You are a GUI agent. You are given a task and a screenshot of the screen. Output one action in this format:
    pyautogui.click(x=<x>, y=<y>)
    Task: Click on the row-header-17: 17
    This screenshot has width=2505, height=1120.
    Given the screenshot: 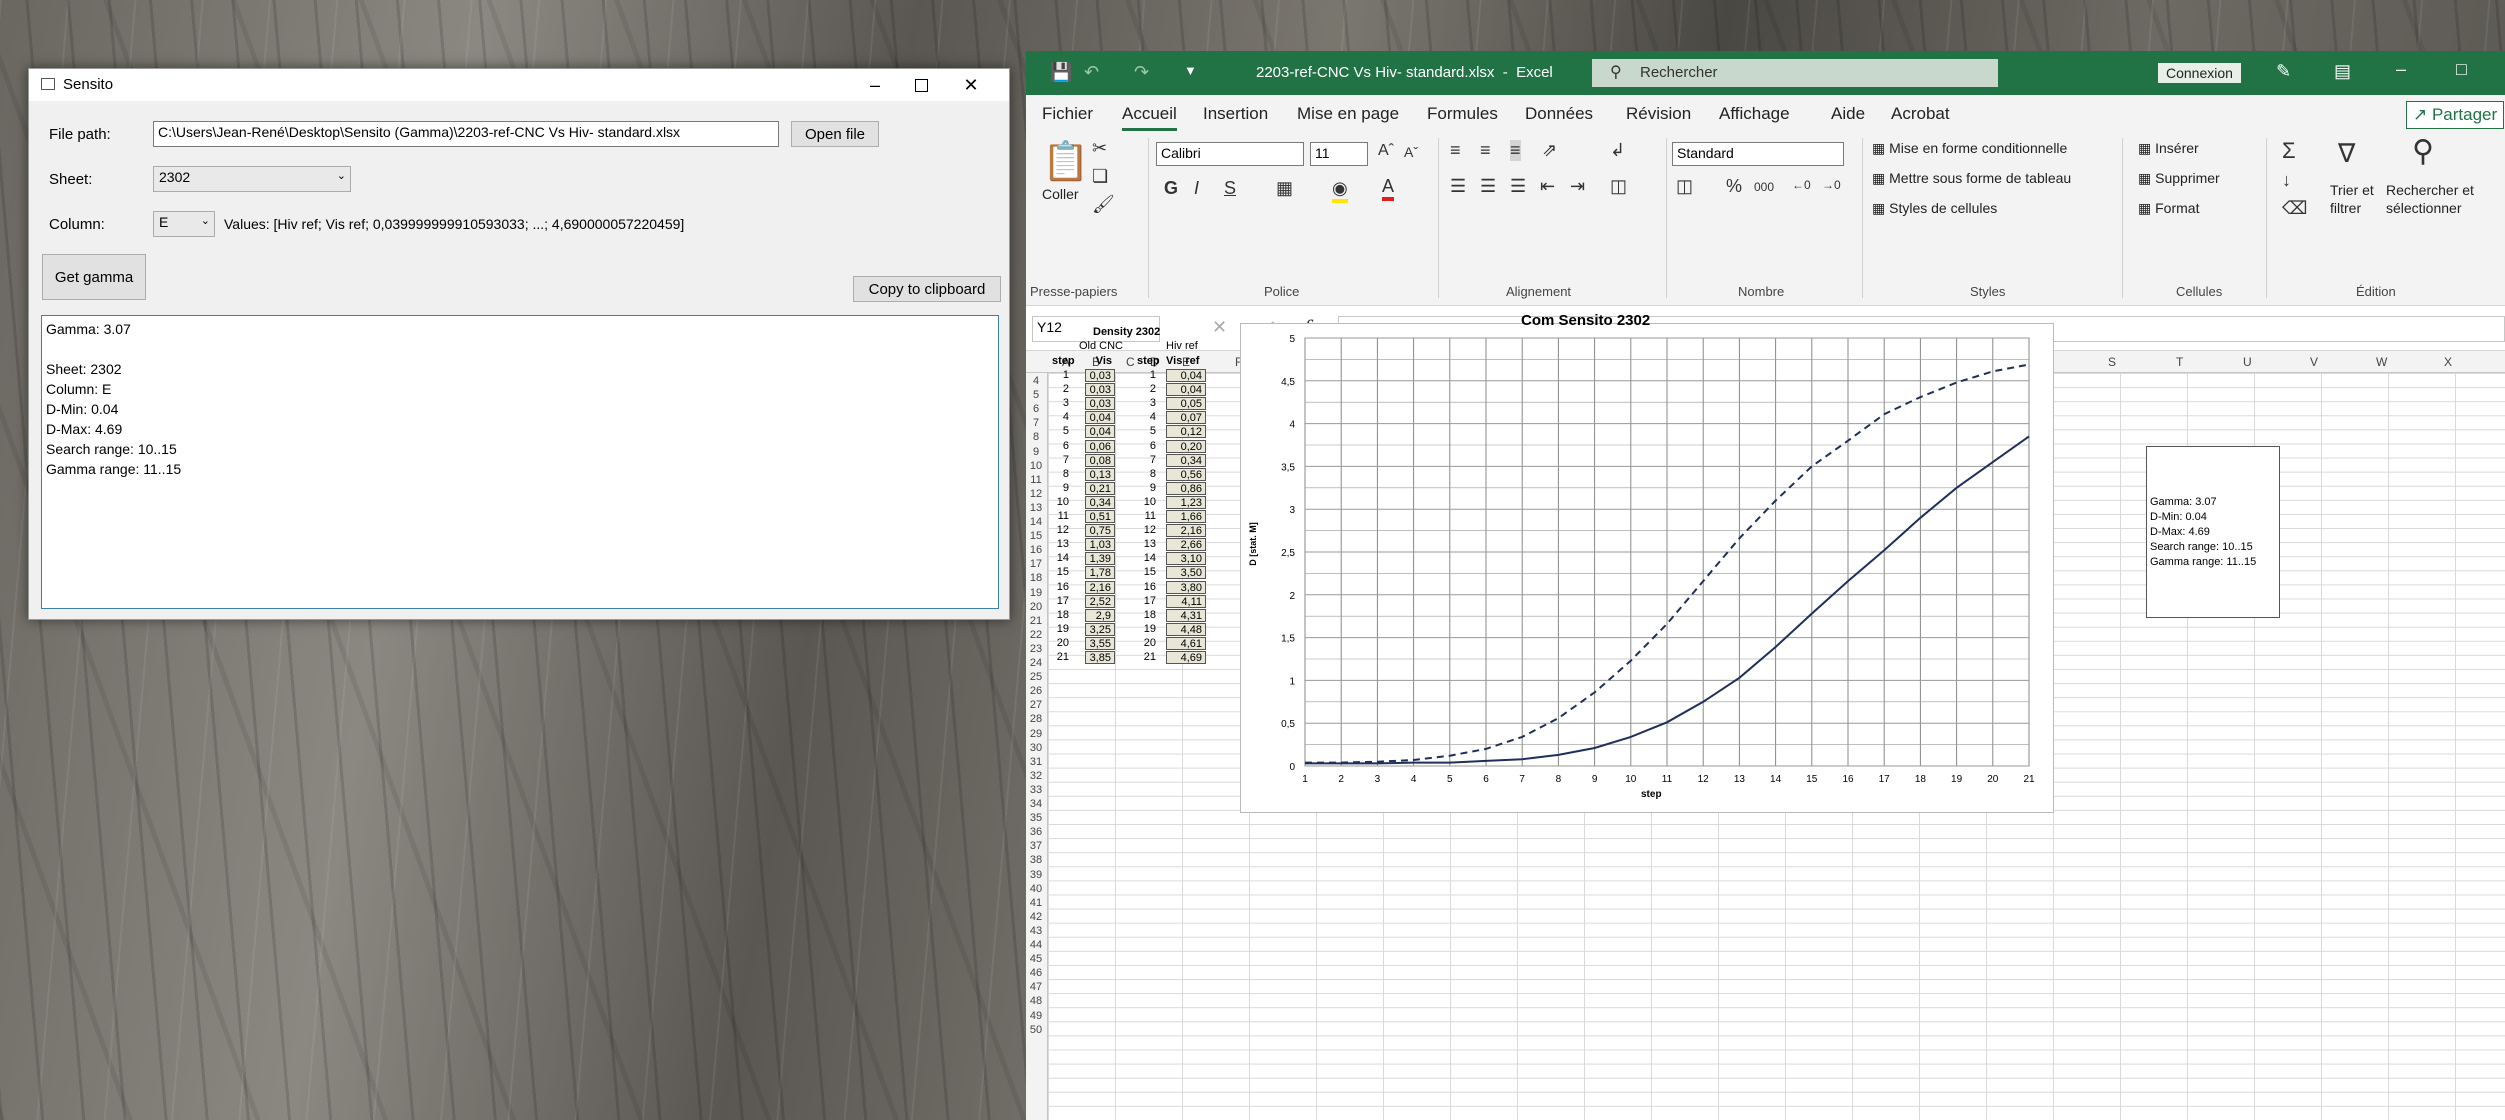 What is the action you would take?
    pyautogui.click(x=1036, y=564)
    